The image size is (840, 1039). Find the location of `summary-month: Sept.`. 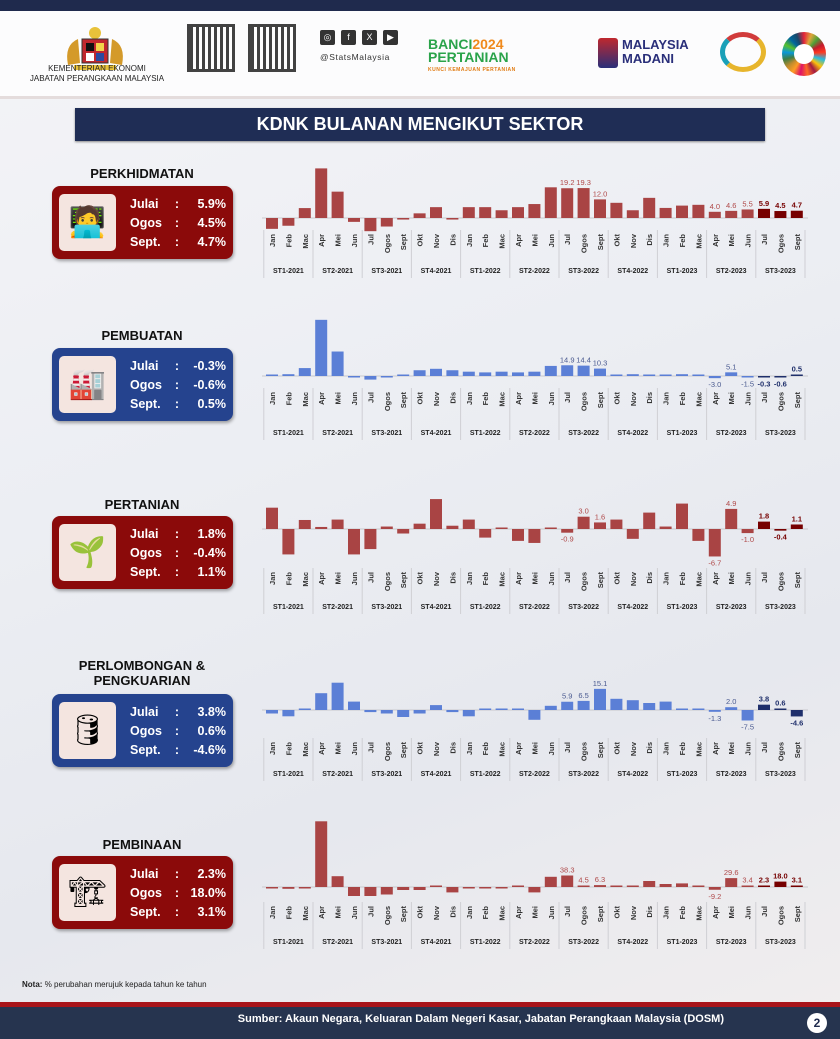

summary-month: Sept. is located at coordinates (145, 911).